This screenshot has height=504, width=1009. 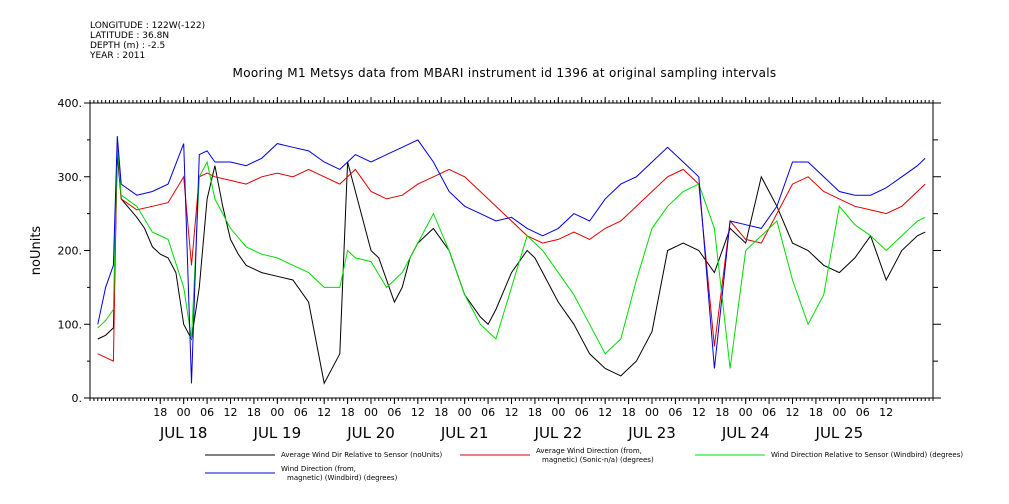 What do you see at coordinates (183, 433) in the screenshot?
I see `x-date-label: JUL 18` at bounding box center [183, 433].